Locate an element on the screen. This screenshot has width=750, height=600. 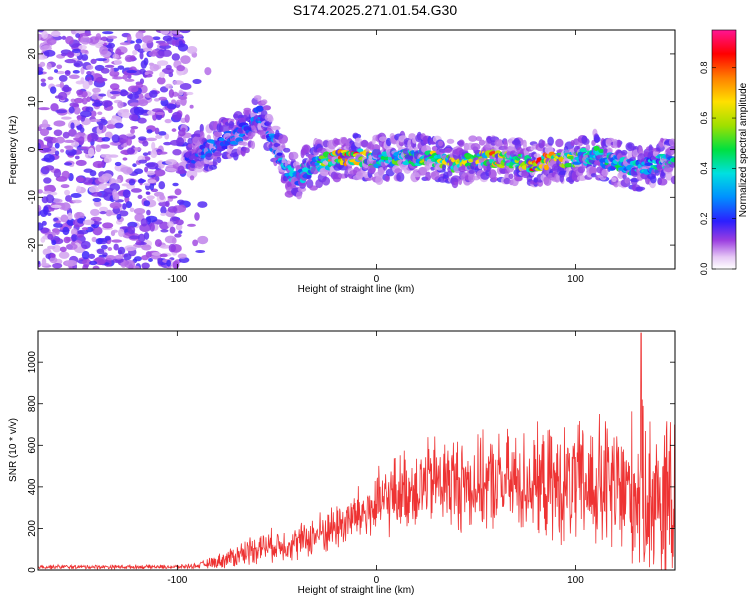
colorbar-tick-label: 0.0 is located at coordinates (704, 269).